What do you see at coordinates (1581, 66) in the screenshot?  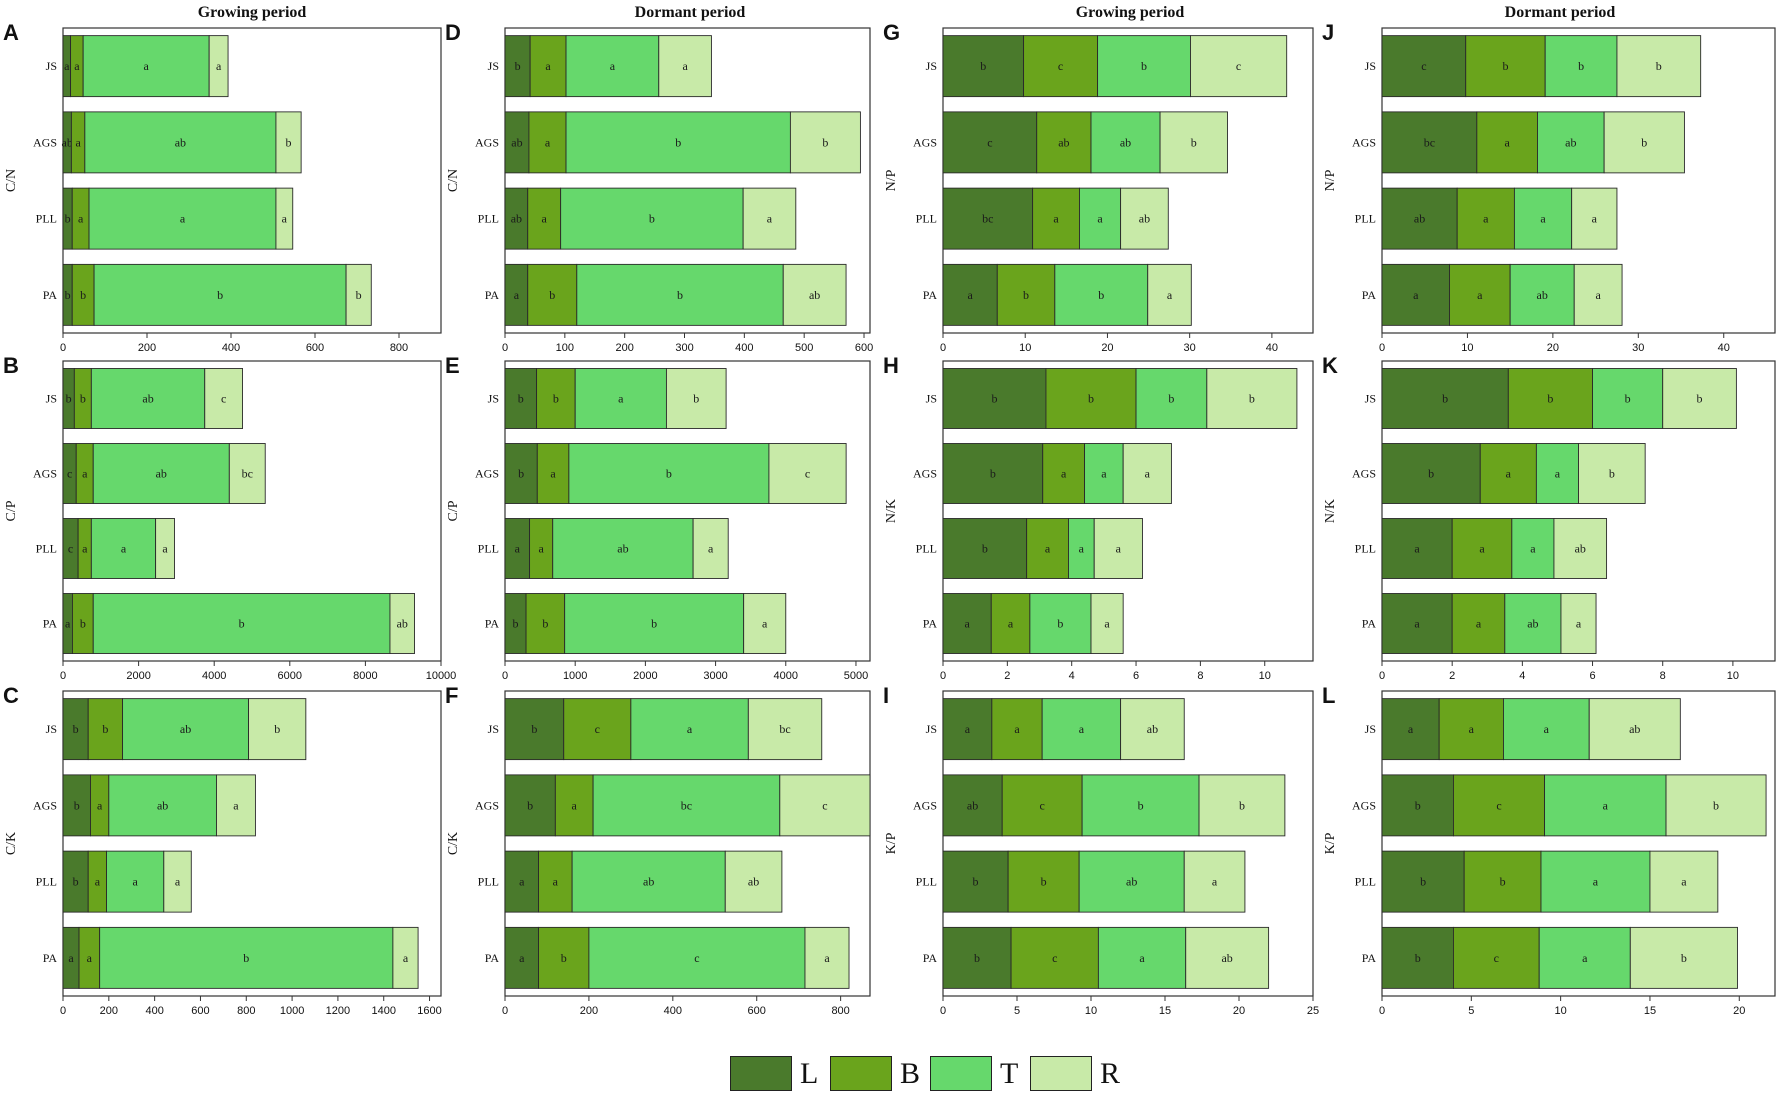 I see `significance-label-J-JS-T: b` at bounding box center [1581, 66].